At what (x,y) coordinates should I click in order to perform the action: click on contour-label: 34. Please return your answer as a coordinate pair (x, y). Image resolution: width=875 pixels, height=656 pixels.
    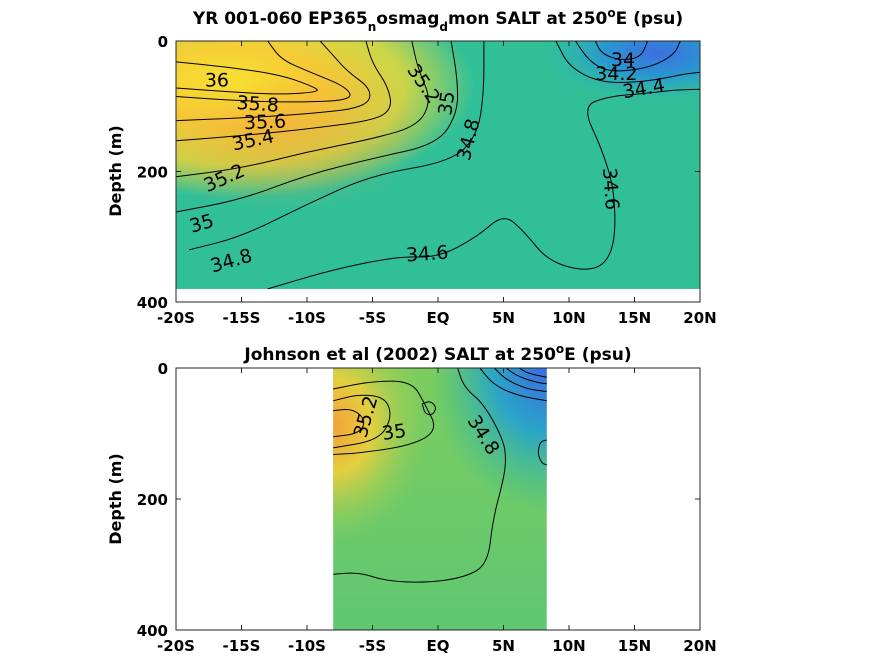
    Looking at the image, I should click on (623, 60).